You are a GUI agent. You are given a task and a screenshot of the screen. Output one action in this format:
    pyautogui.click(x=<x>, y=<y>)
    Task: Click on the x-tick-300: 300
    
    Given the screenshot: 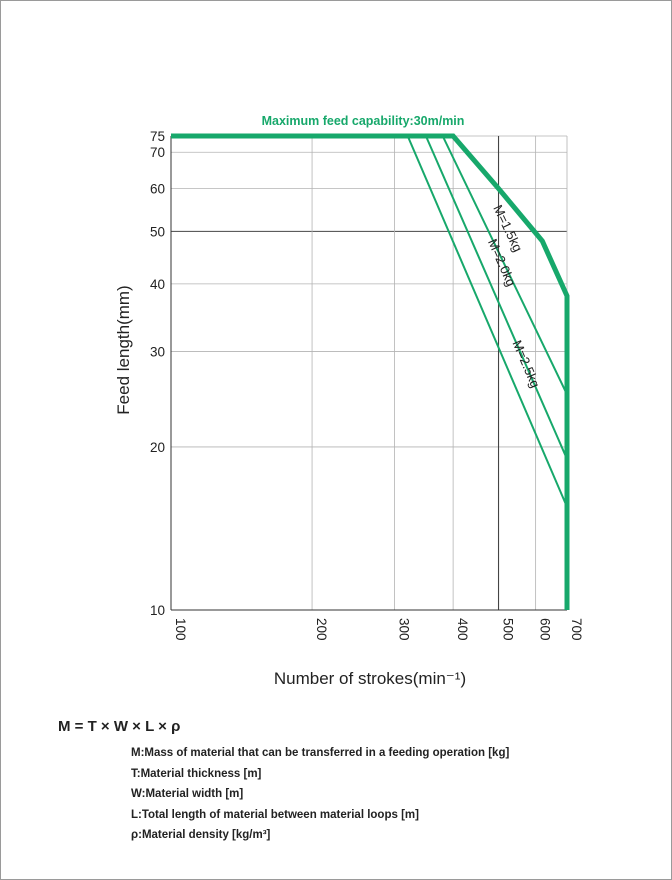 What is the action you would take?
    pyautogui.click(x=404, y=629)
    